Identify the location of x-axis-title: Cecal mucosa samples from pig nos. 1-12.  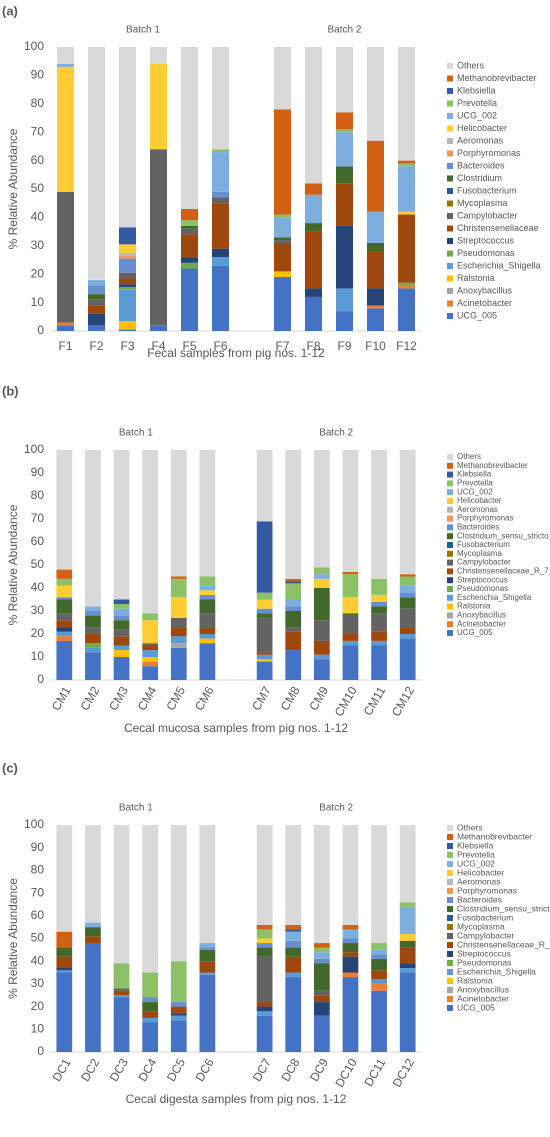
(236, 728).